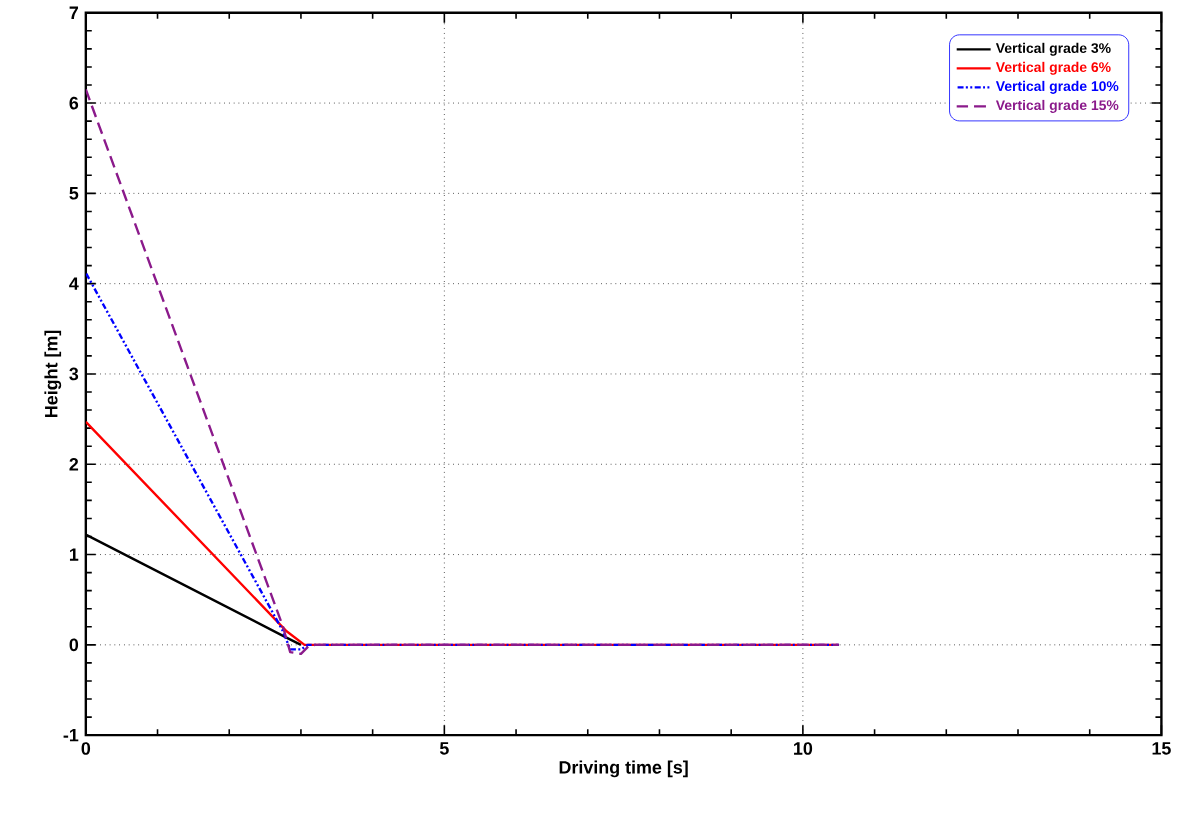 The height and width of the screenshot is (826, 1178). I want to click on y-tick-label: 7, so click(74, 12).